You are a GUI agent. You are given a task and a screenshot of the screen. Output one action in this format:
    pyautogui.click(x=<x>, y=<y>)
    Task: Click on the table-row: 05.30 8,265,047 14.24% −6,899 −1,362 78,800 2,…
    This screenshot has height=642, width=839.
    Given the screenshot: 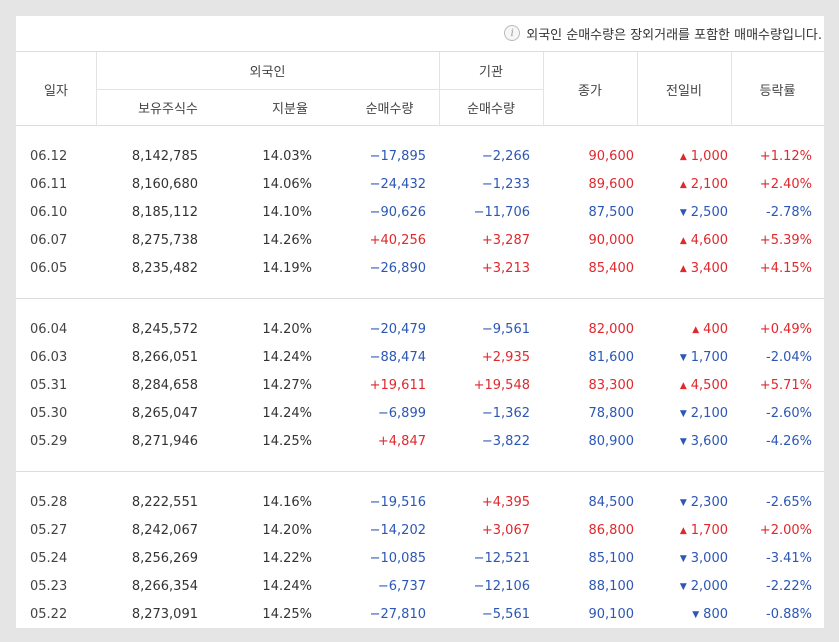 What is the action you would take?
    pyautogui.click(x=420, y=414)
    